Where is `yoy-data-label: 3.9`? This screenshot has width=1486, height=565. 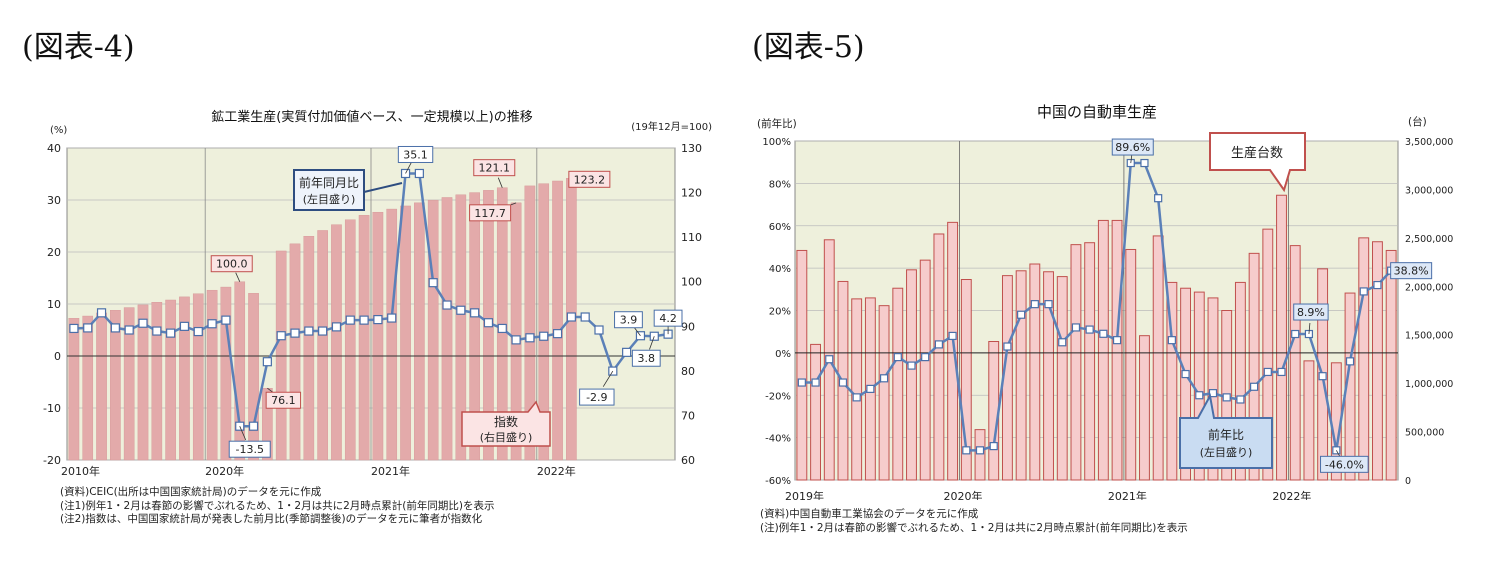 yoy-data-label: 3.9 is located at coordinates (629, 320).